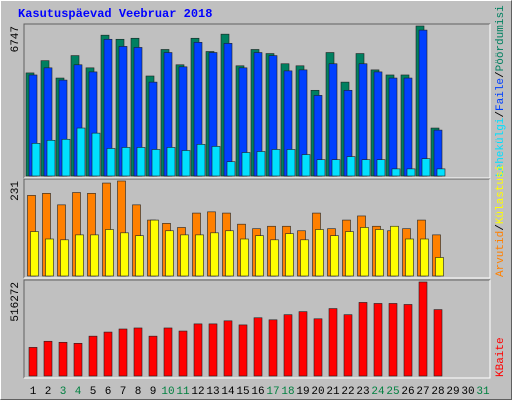  I want to click on legend: Lehekülgi/Faile/Pöördumisi, so click(501, 91).